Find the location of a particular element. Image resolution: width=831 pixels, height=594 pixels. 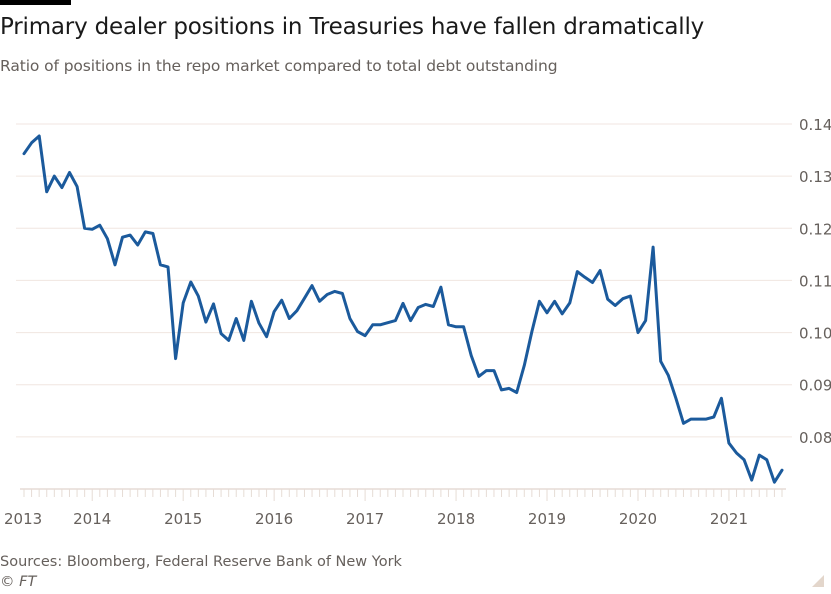

y-tick-label: 0.09 is located at coordinates (815, 386).